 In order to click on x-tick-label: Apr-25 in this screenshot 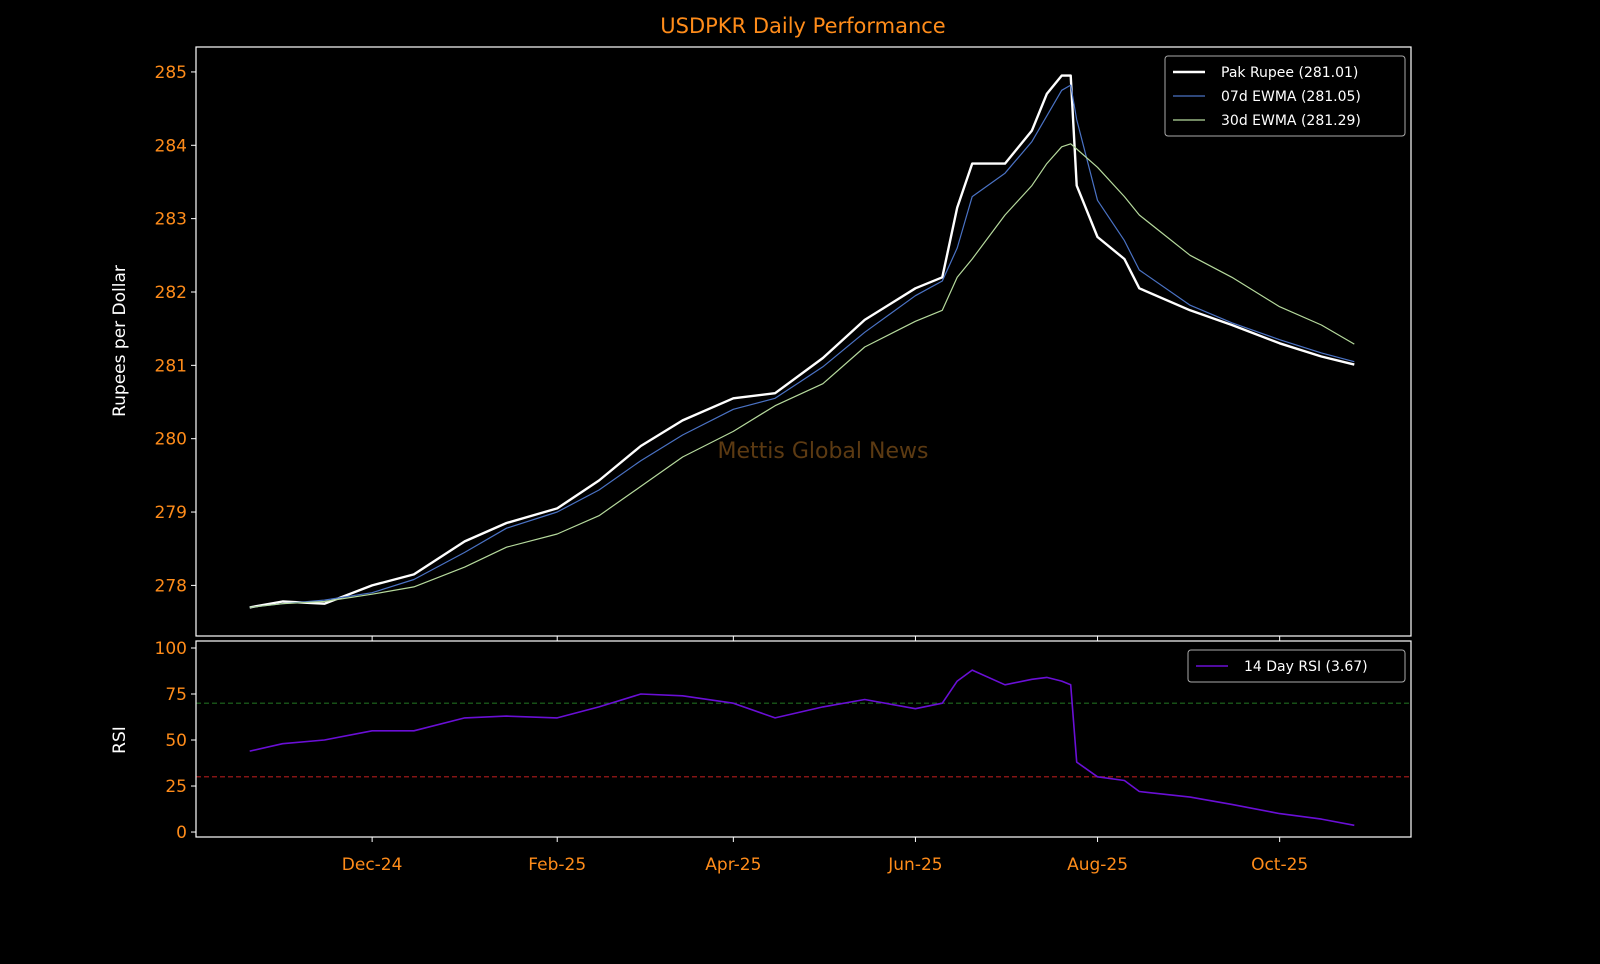, I will do `click(733, 865)`.